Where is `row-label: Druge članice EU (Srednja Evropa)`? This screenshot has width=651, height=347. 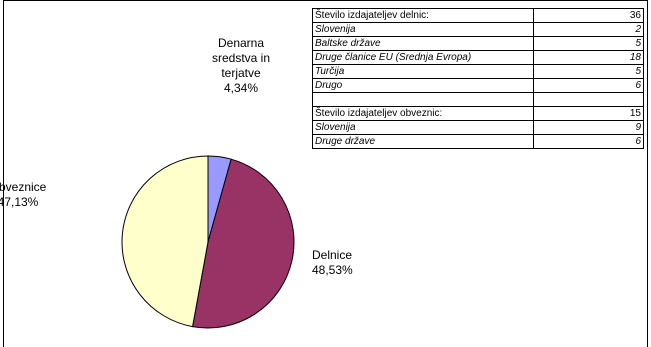 row-label: Druge članice EU (Srednja Evropa) is located at coordinates (423, 57).